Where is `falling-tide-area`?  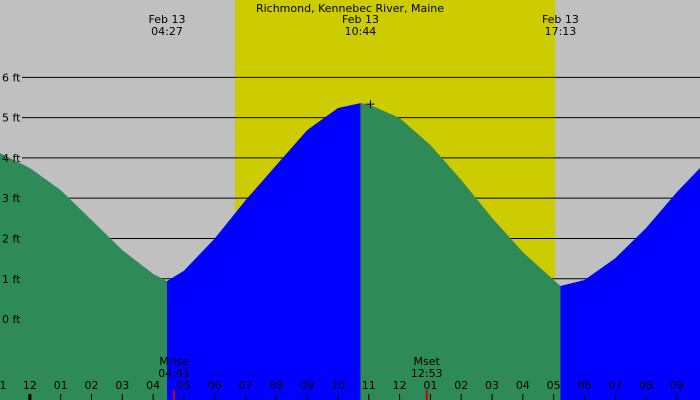 falling-tide-area is located at coordinates (83, 276).